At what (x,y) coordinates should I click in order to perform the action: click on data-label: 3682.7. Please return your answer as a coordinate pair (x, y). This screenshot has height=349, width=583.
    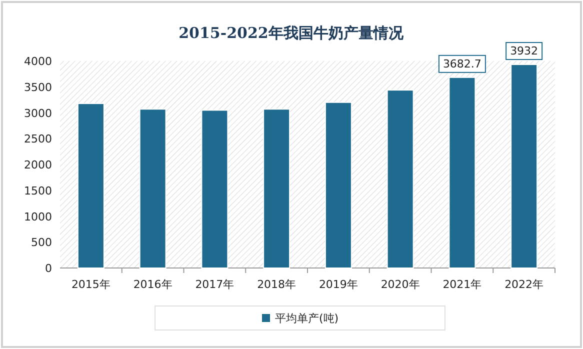
    Looking at the image, I should click on (462, 63).